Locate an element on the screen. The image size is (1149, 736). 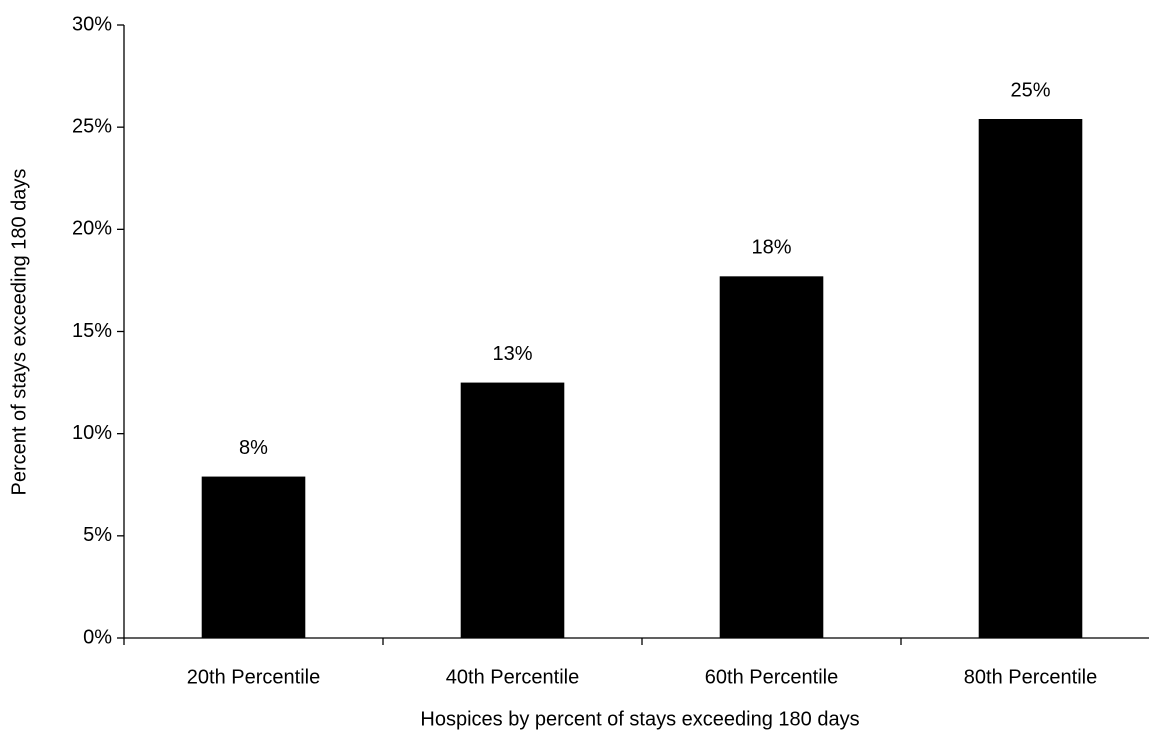
x-tick-label: 80th Percentile is located at coordinates (1030, 677).